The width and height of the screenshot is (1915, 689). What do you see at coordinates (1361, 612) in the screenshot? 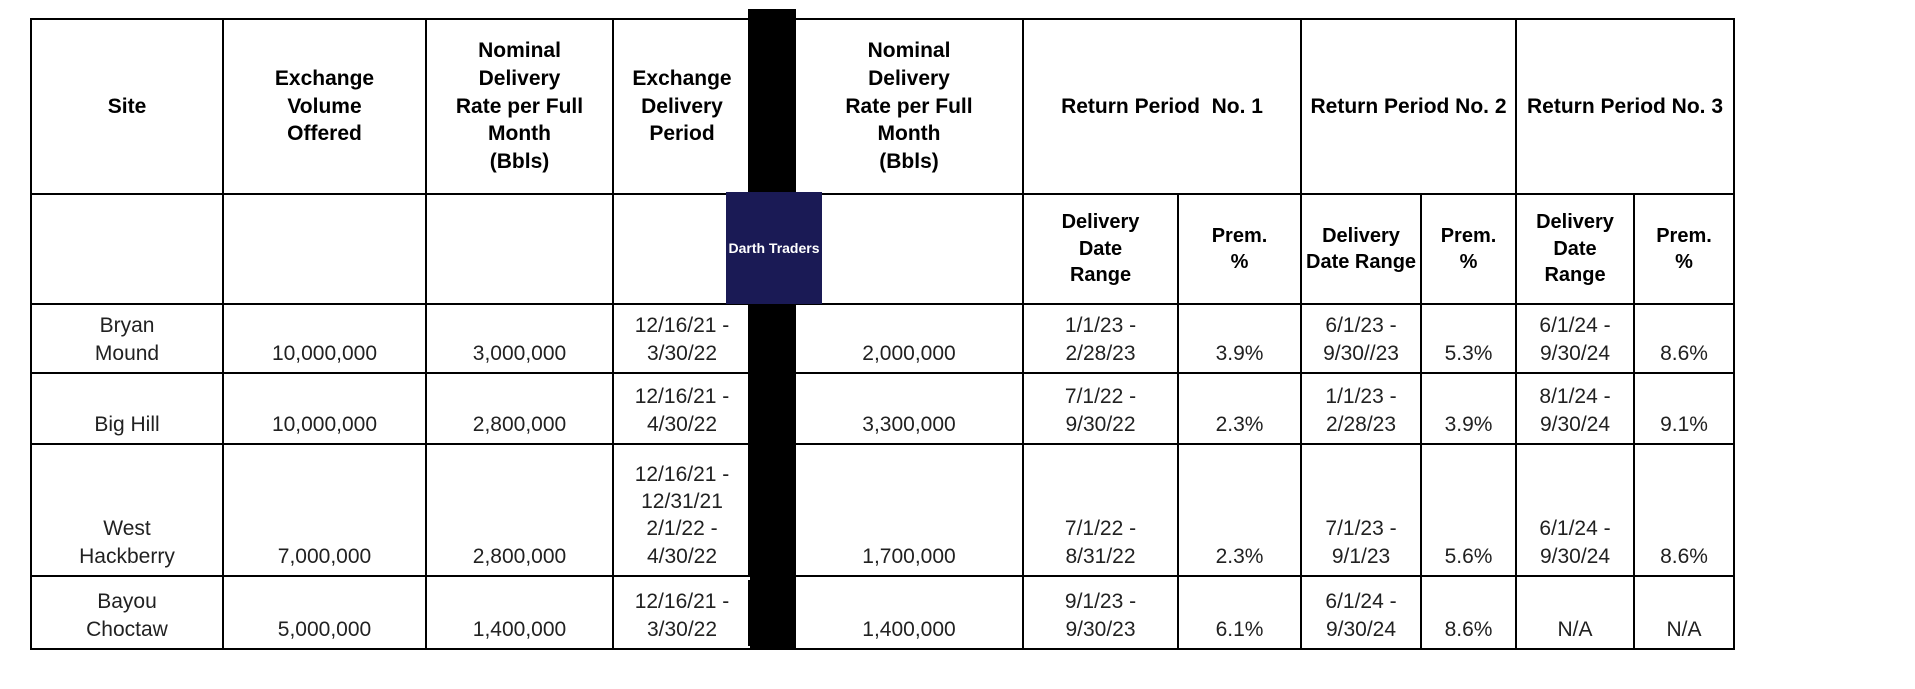
I see `cell-rp2-range: 6/1/24 - 9/30/24` at bounding box center [1361, 612].